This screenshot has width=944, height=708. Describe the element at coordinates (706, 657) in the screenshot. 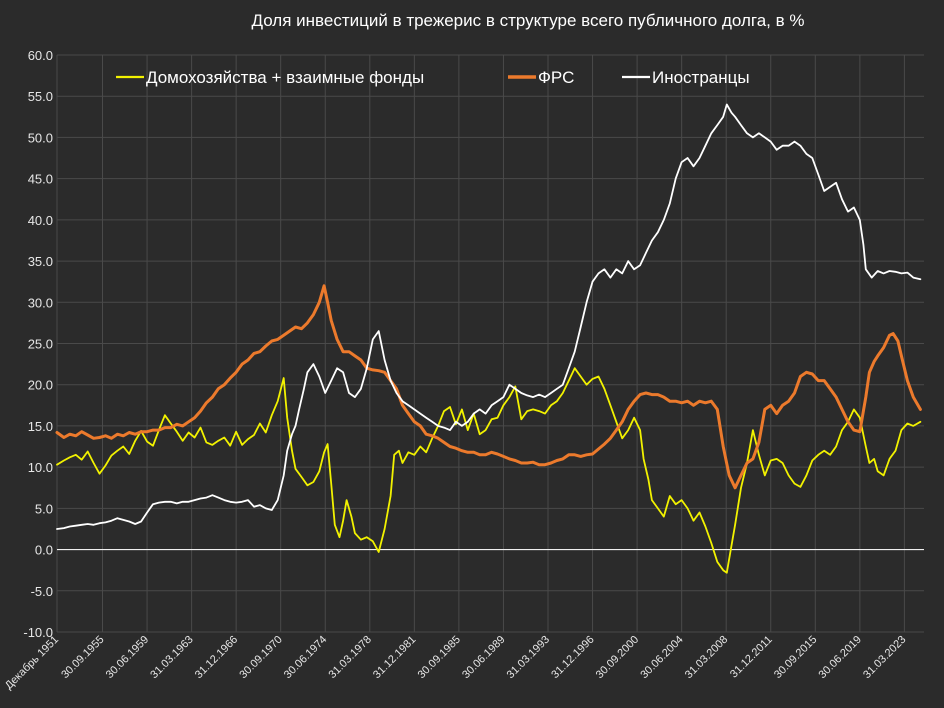

I see `x-tick-label: 31.03.2008` at that location.